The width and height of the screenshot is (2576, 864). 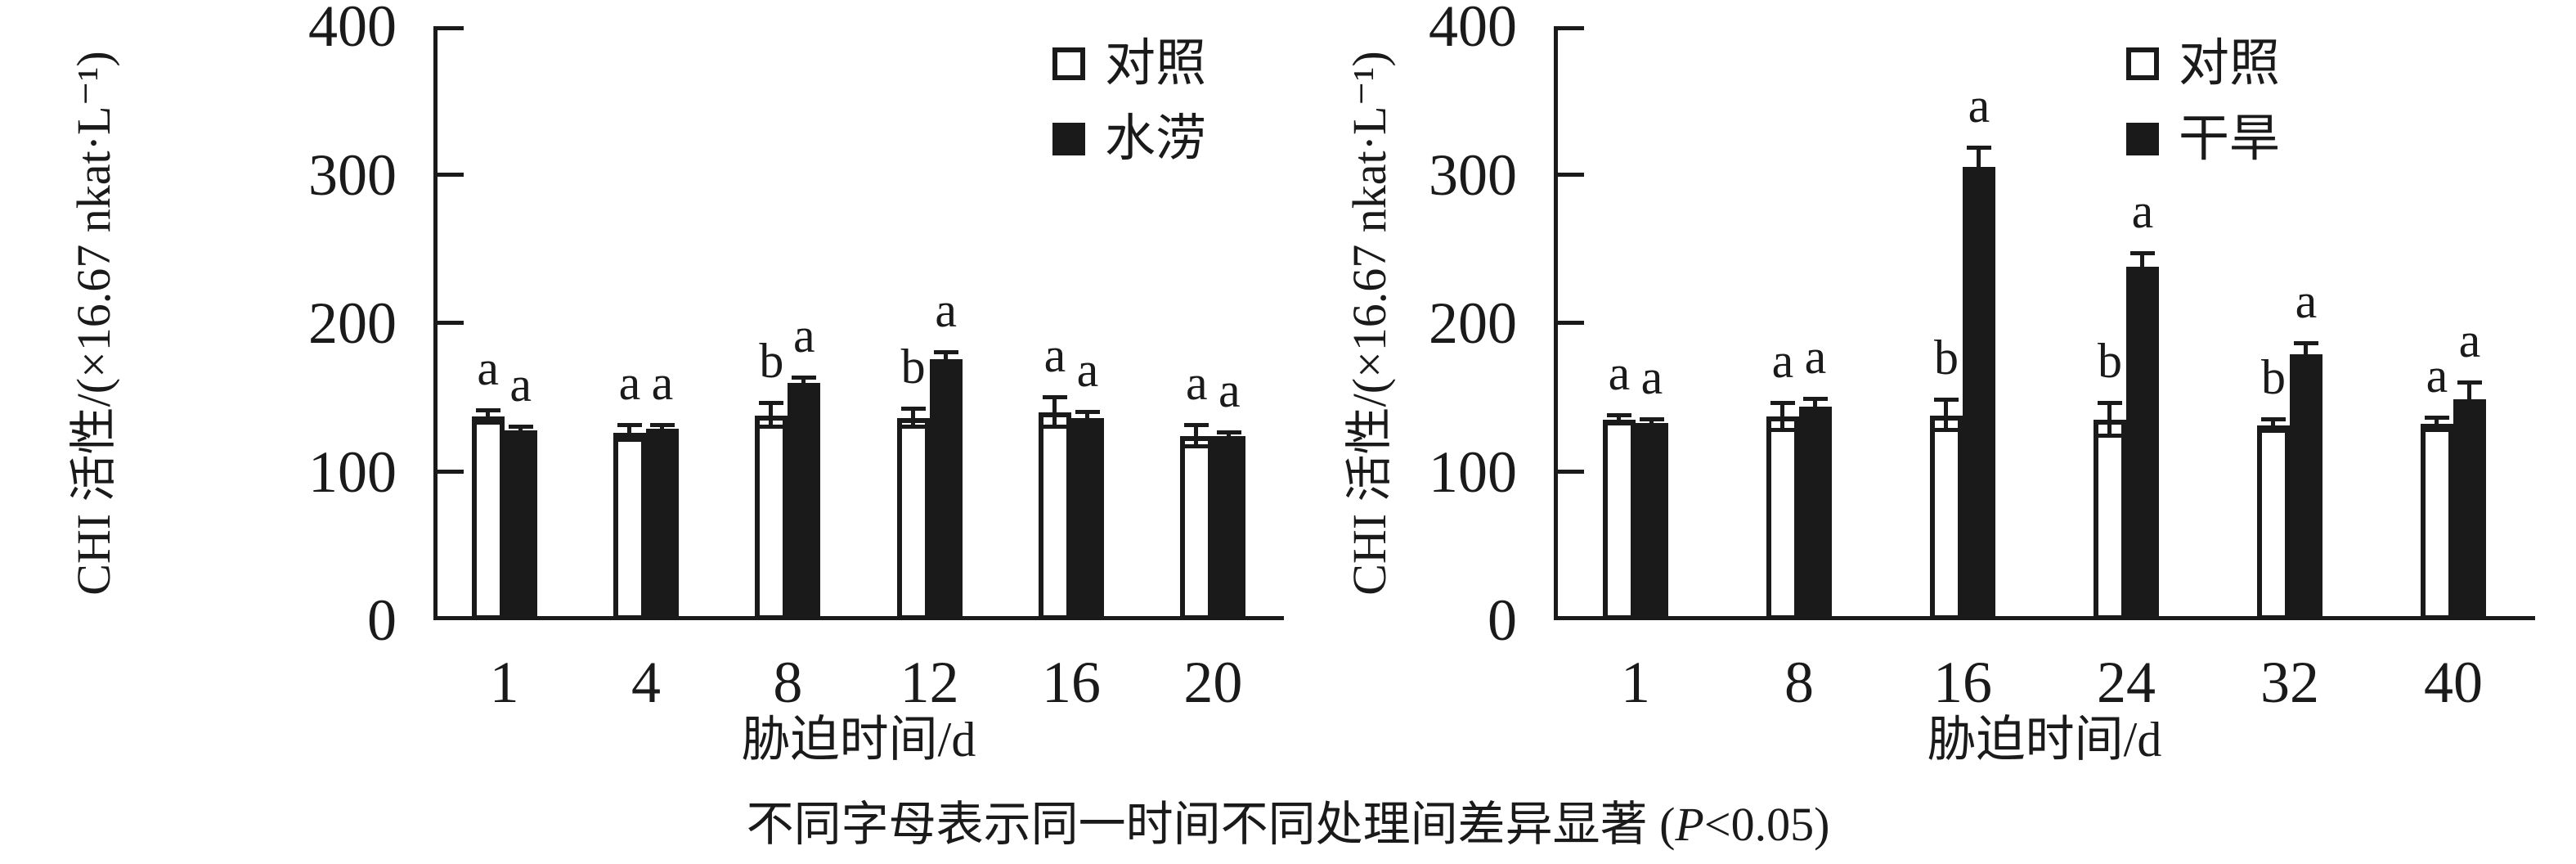 I want to click on legend-label: 干旱, so click(x=2230, y=139).